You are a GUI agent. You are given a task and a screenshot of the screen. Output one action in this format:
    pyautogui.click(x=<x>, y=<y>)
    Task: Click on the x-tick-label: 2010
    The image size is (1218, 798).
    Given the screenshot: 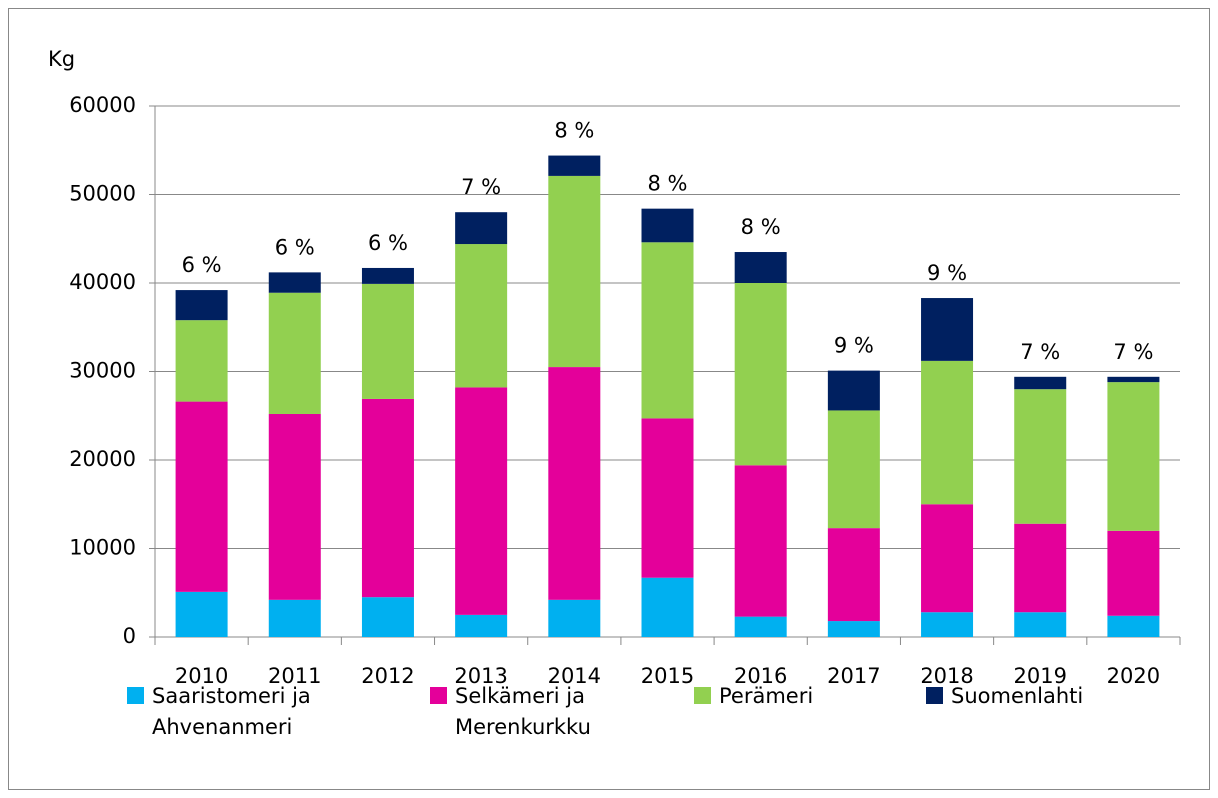 What is the action you would take?
    pyautogui.click(x=201, y=676)
    